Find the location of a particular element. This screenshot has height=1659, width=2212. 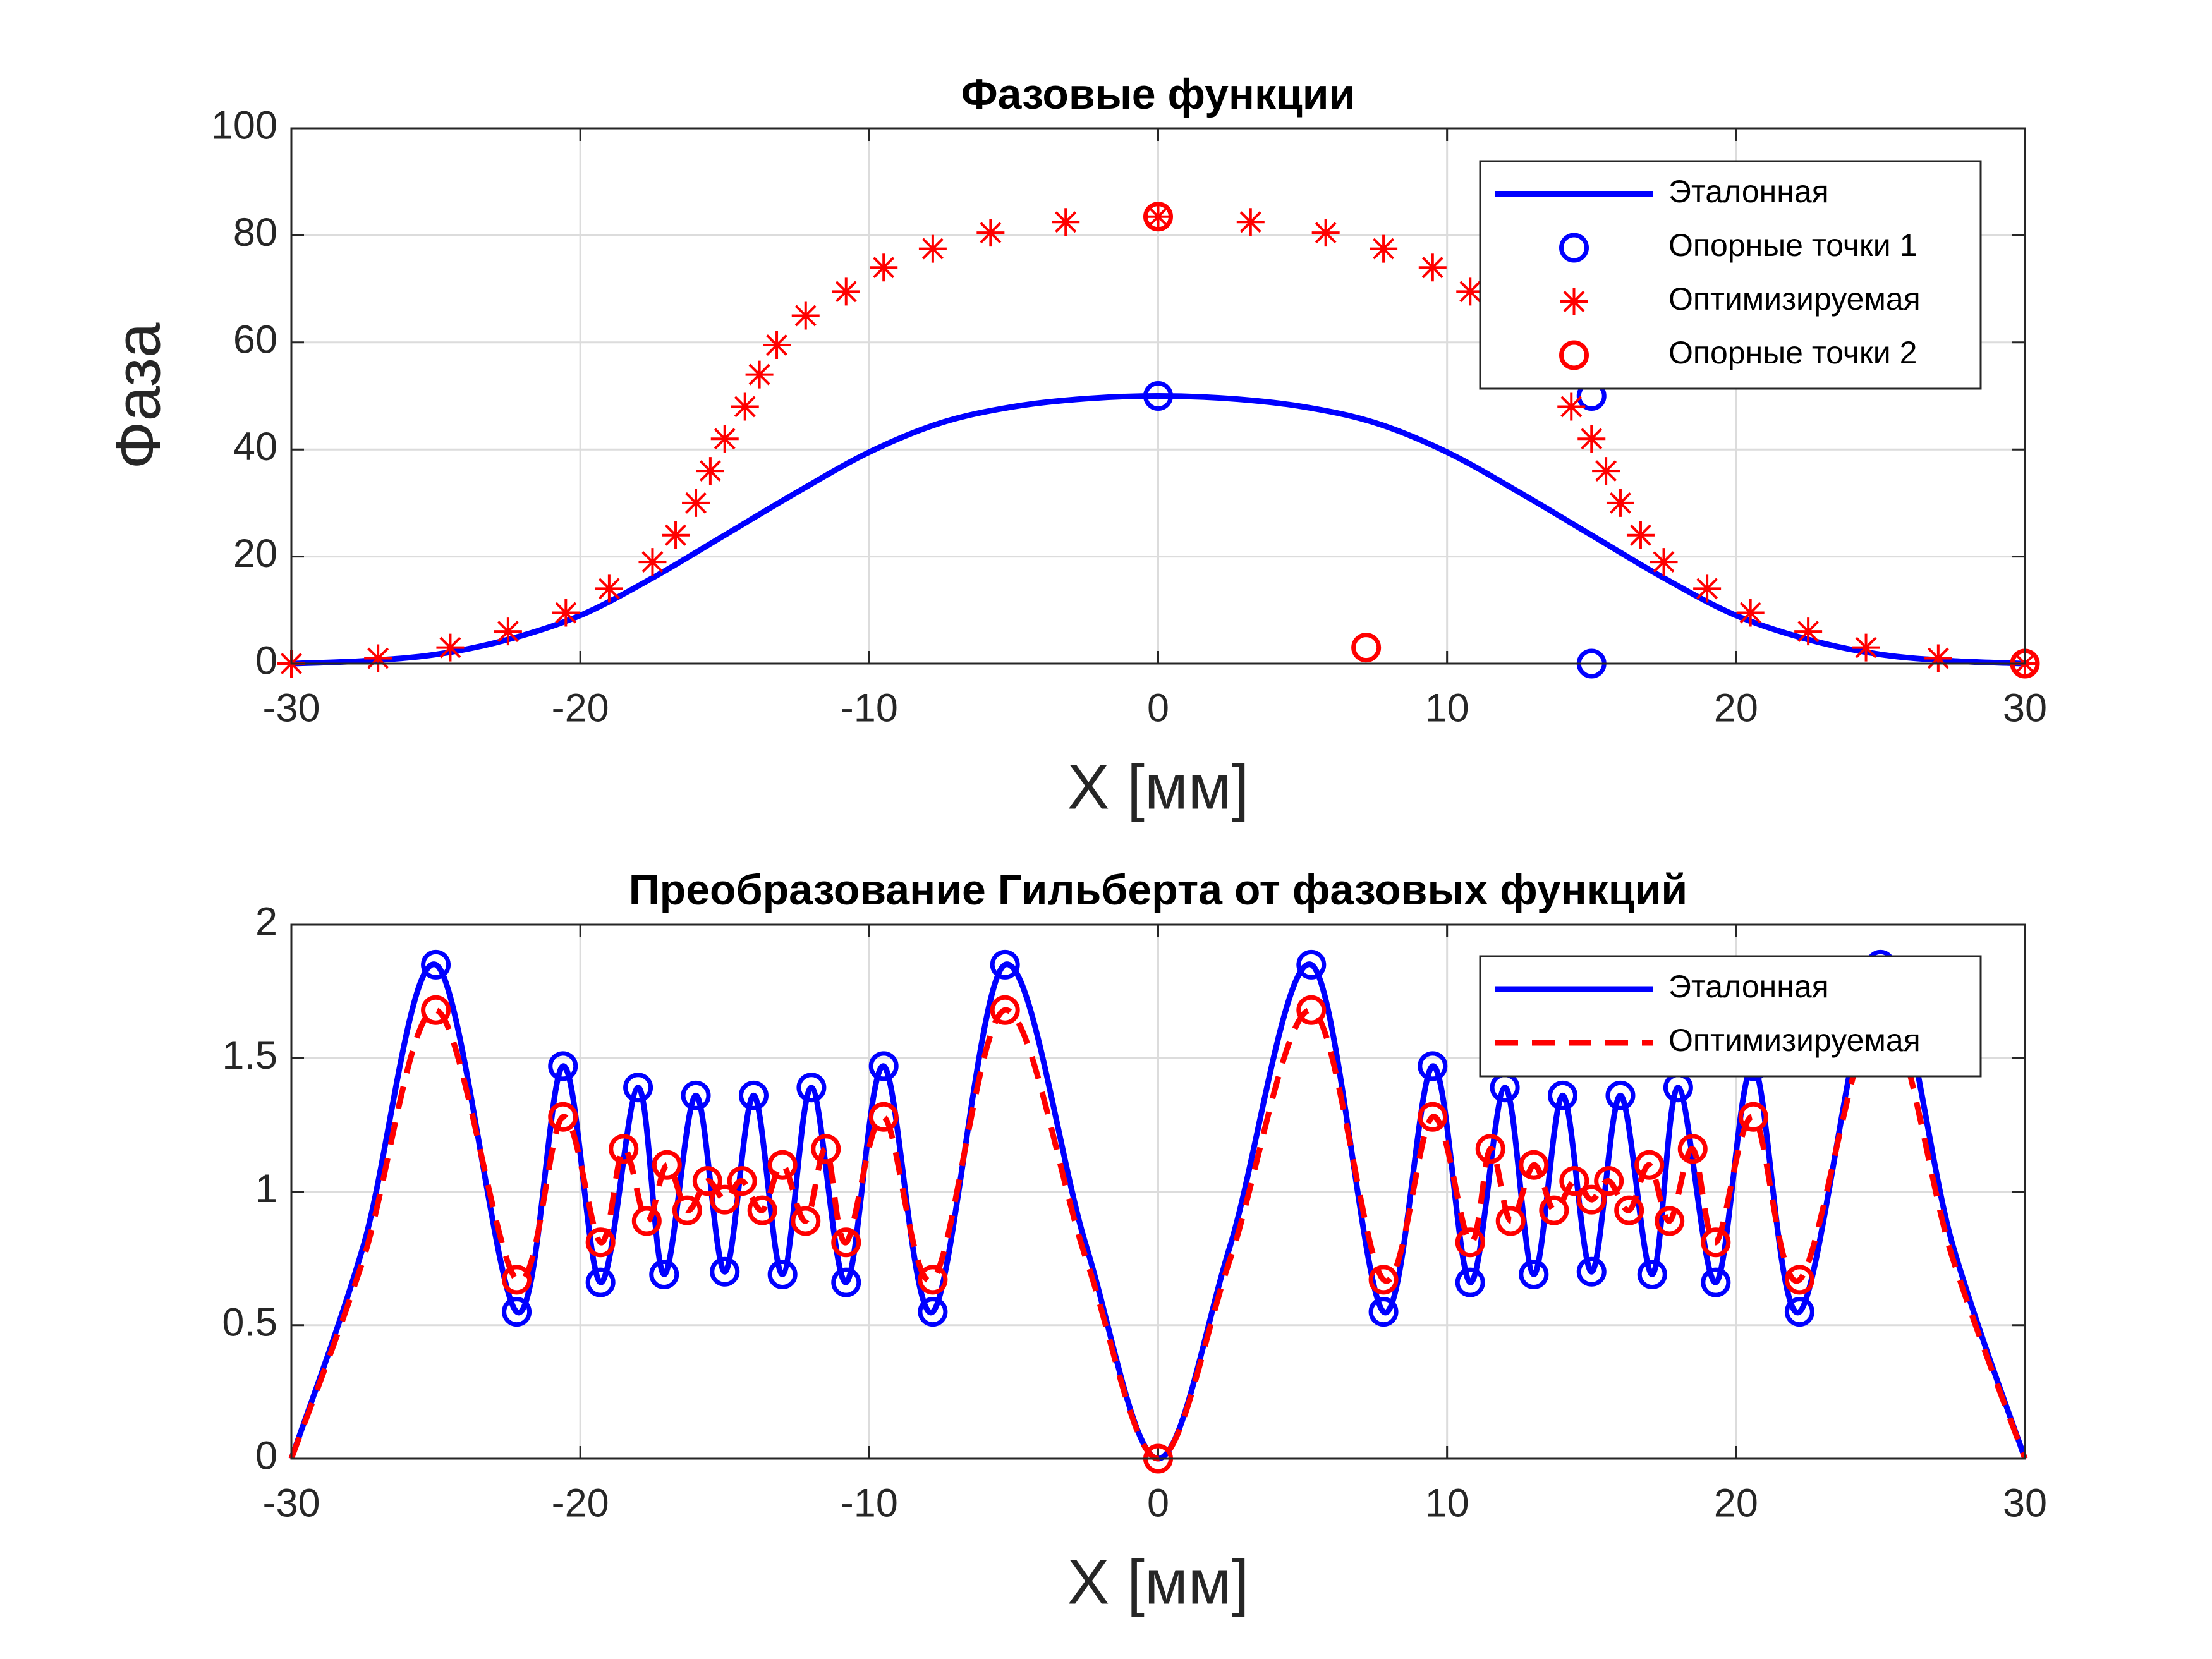

y-tick-label: 1 is located at coordinates (266, 1189).